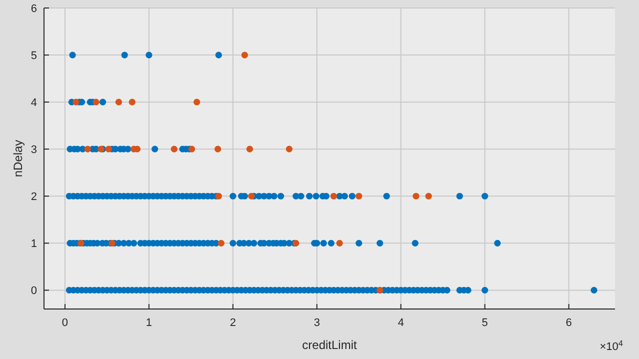 This screenshot has width=639, height=359. Describe the element at coordinates (33, 56) in the screenshot. I see `y-tick-label: 5` at that location.